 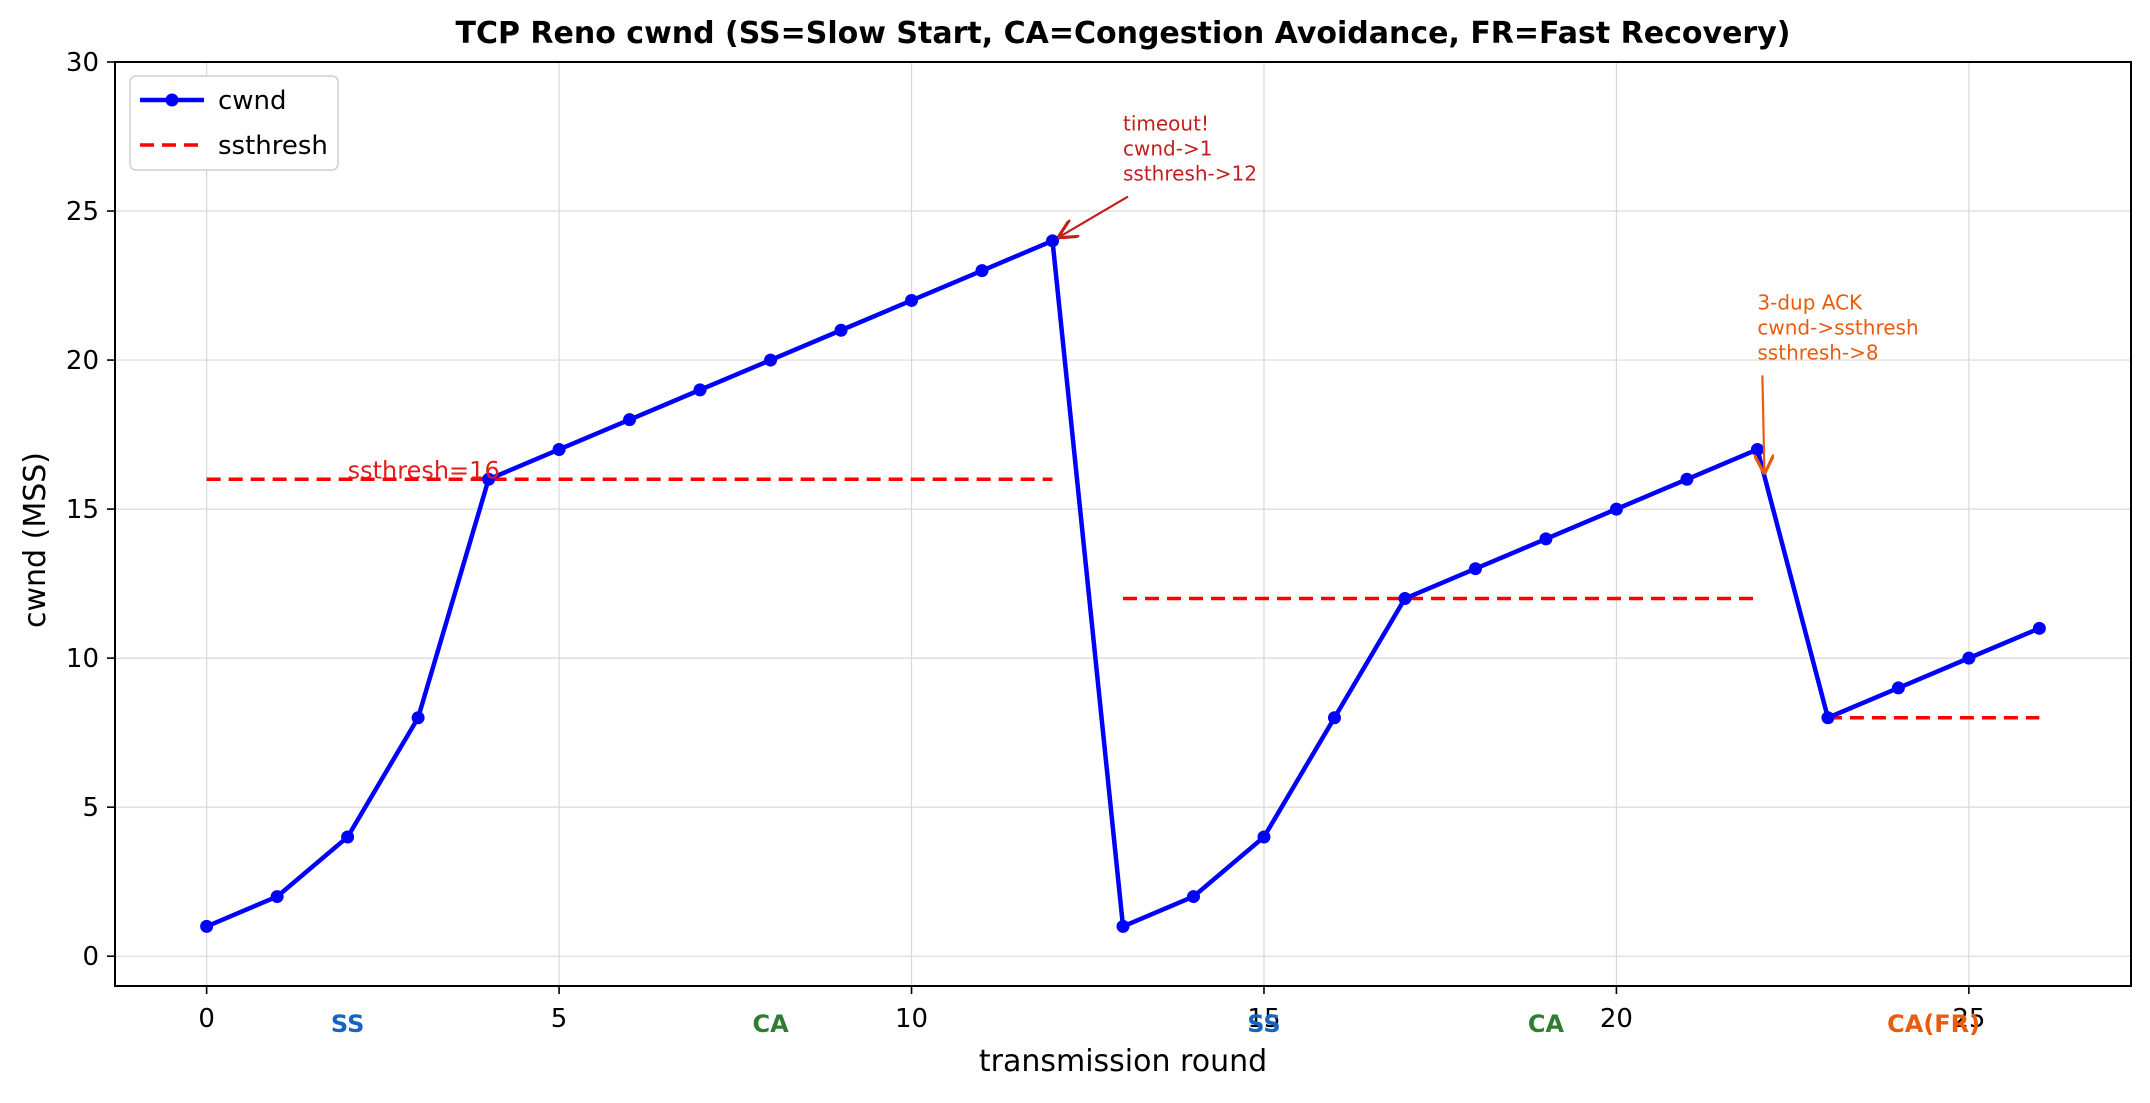 I want to click on timeout-annotation-line: cwnd->1, so click(x=1167, y=149).